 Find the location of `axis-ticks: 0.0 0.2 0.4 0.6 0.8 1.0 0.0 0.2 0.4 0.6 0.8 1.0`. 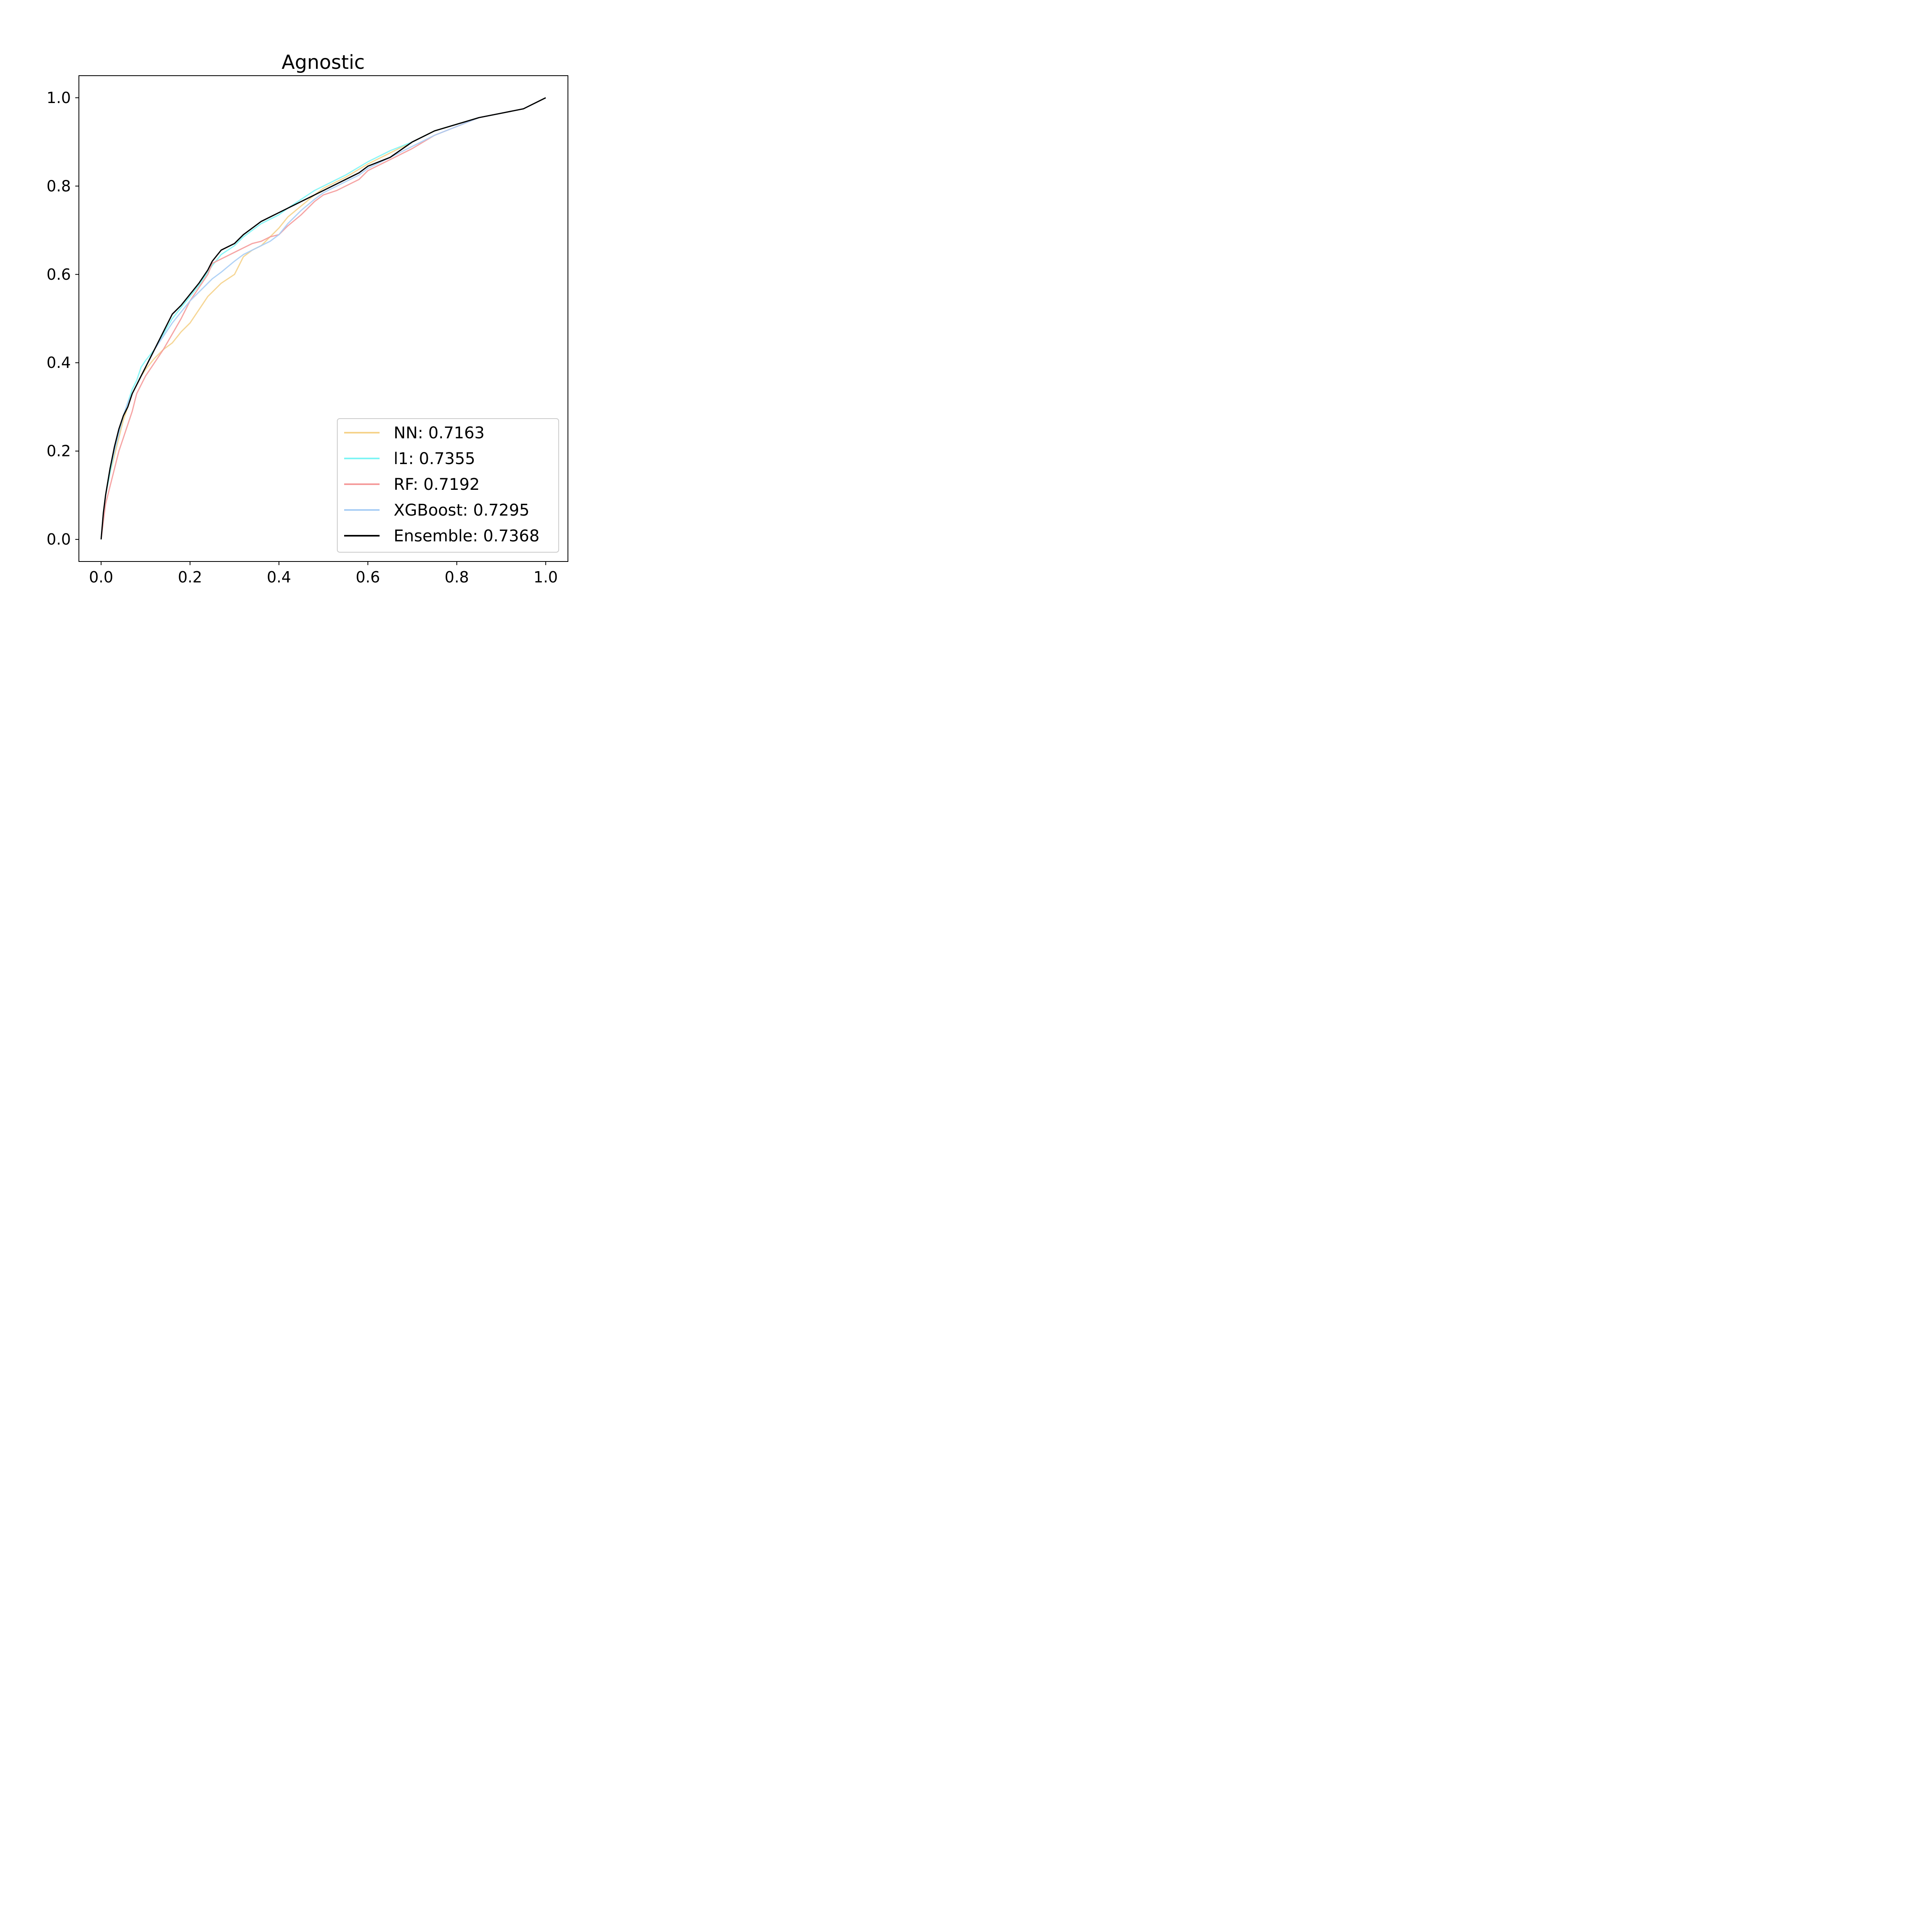

axis-ticks: 0.0 0.2 0.4 0.6 0.8 1.0 0.0 0.2 0.4 0.6 0.8 1.0 is located at coordinates (302, 337).